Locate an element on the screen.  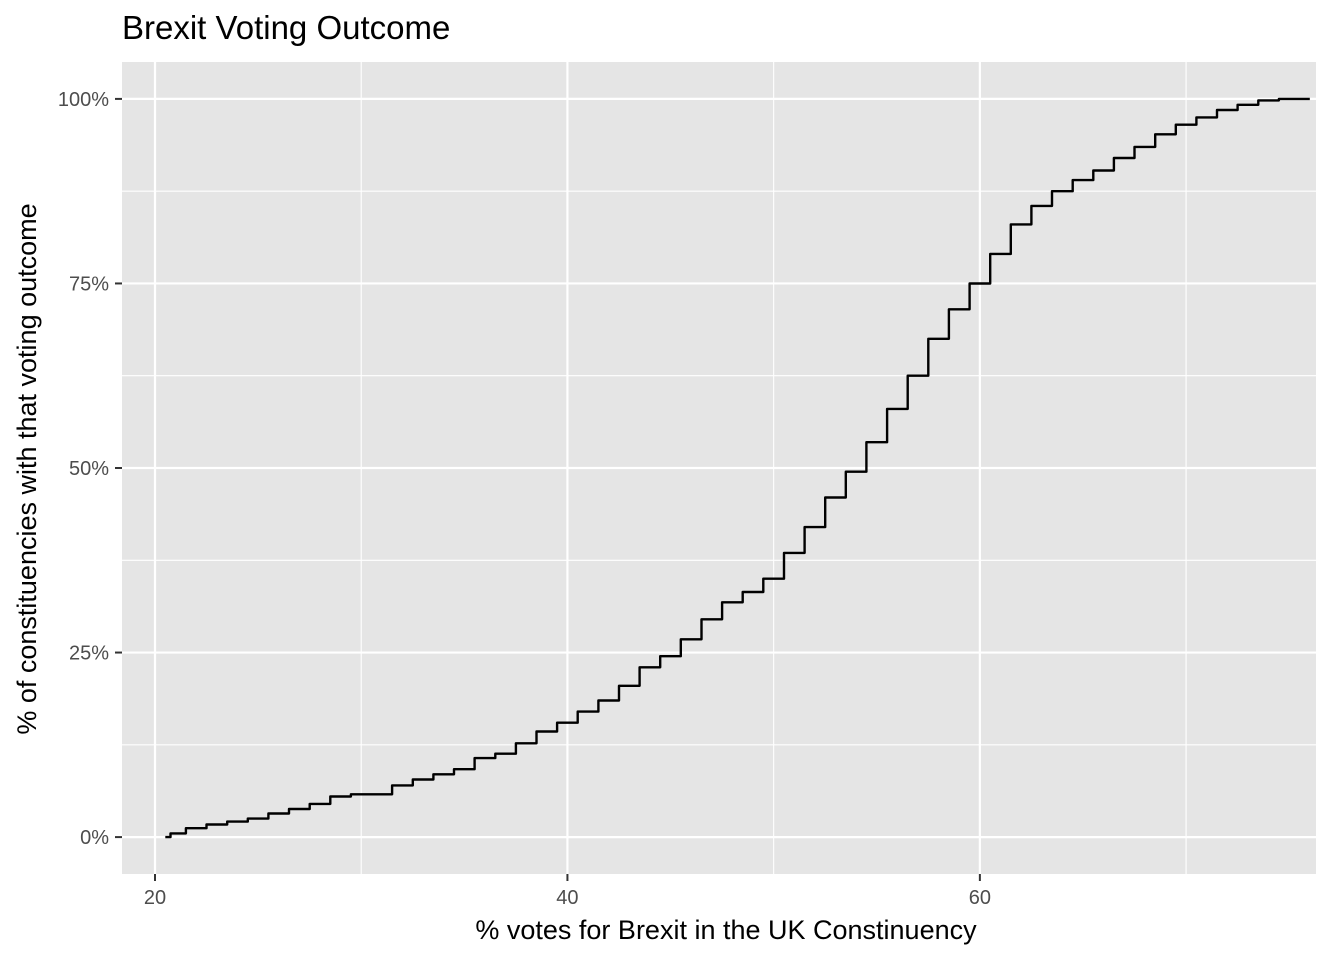
y-tick-label: 100% is located at coordinates (83, 100).